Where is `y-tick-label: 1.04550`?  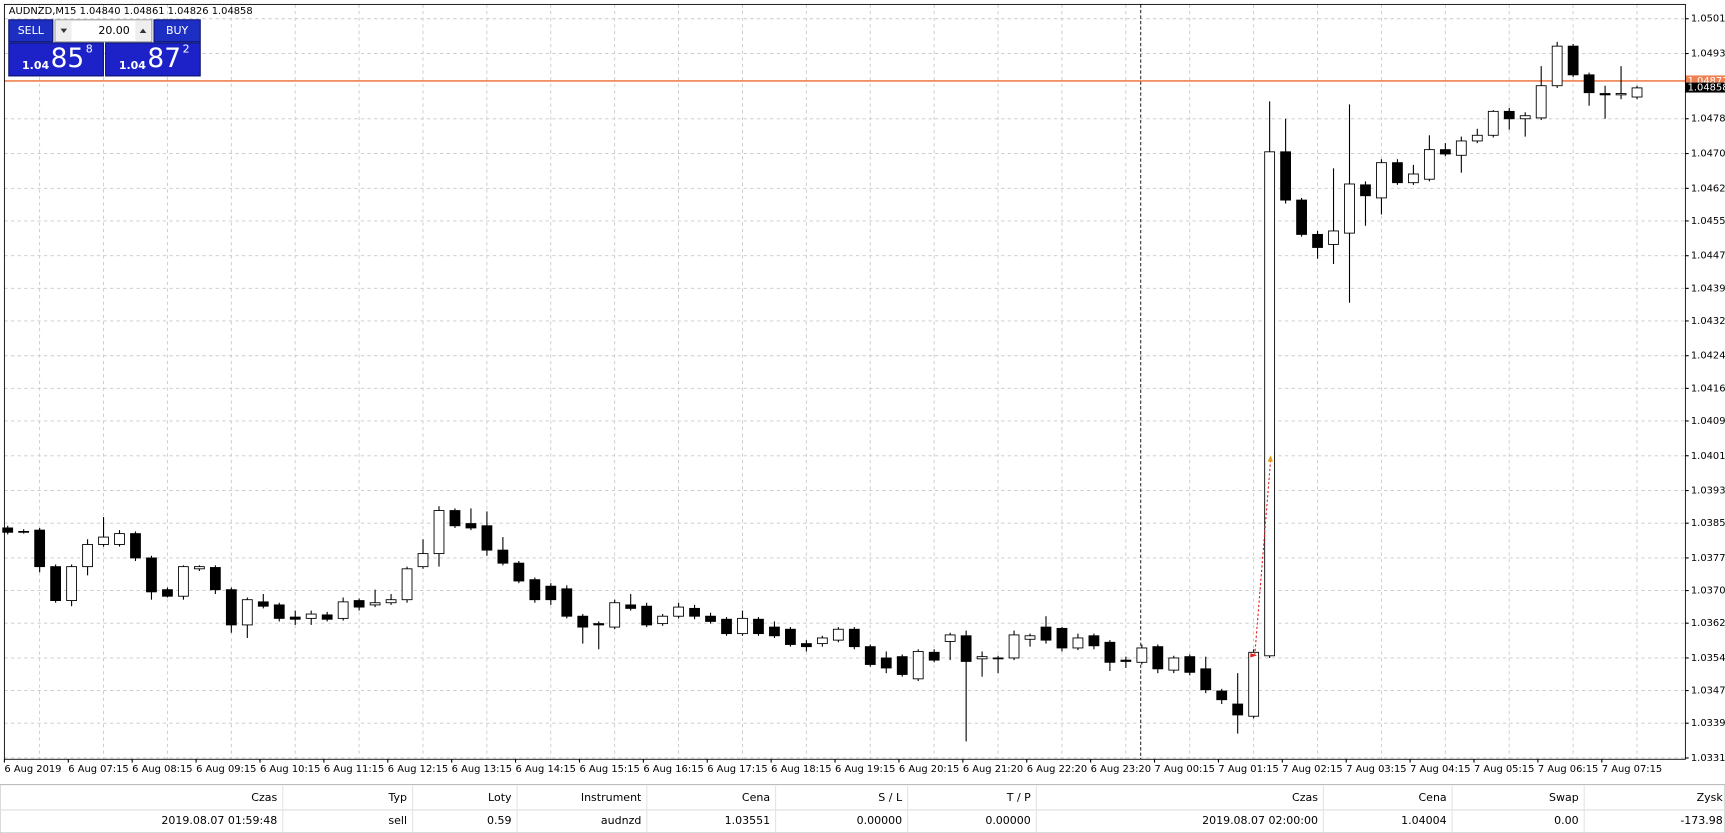 y-tick-label: 1.04550 is located at coordinates (1708, 221).